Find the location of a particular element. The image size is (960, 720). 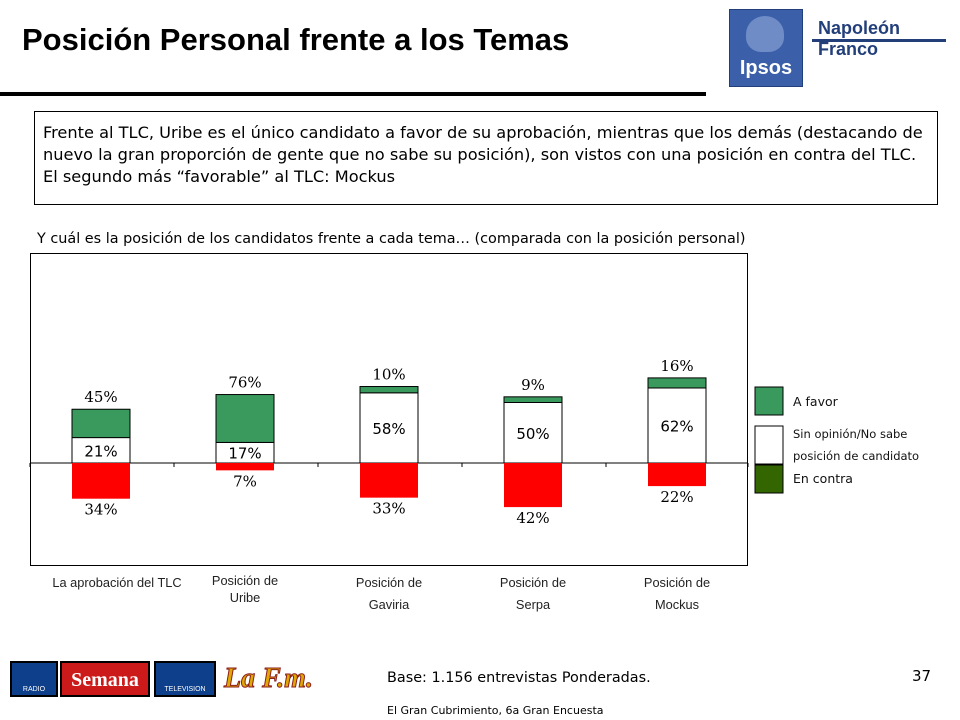

x-category-label-0: La aprobación del TLC is located at coordinates (117, 582).